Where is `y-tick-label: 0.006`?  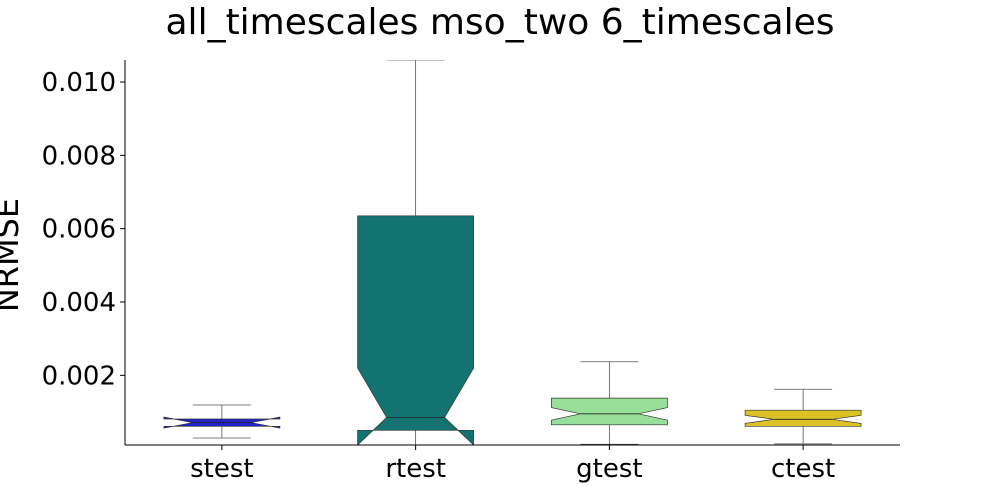 y-tick-label: 0.006 is located at coordinates (79, 230).